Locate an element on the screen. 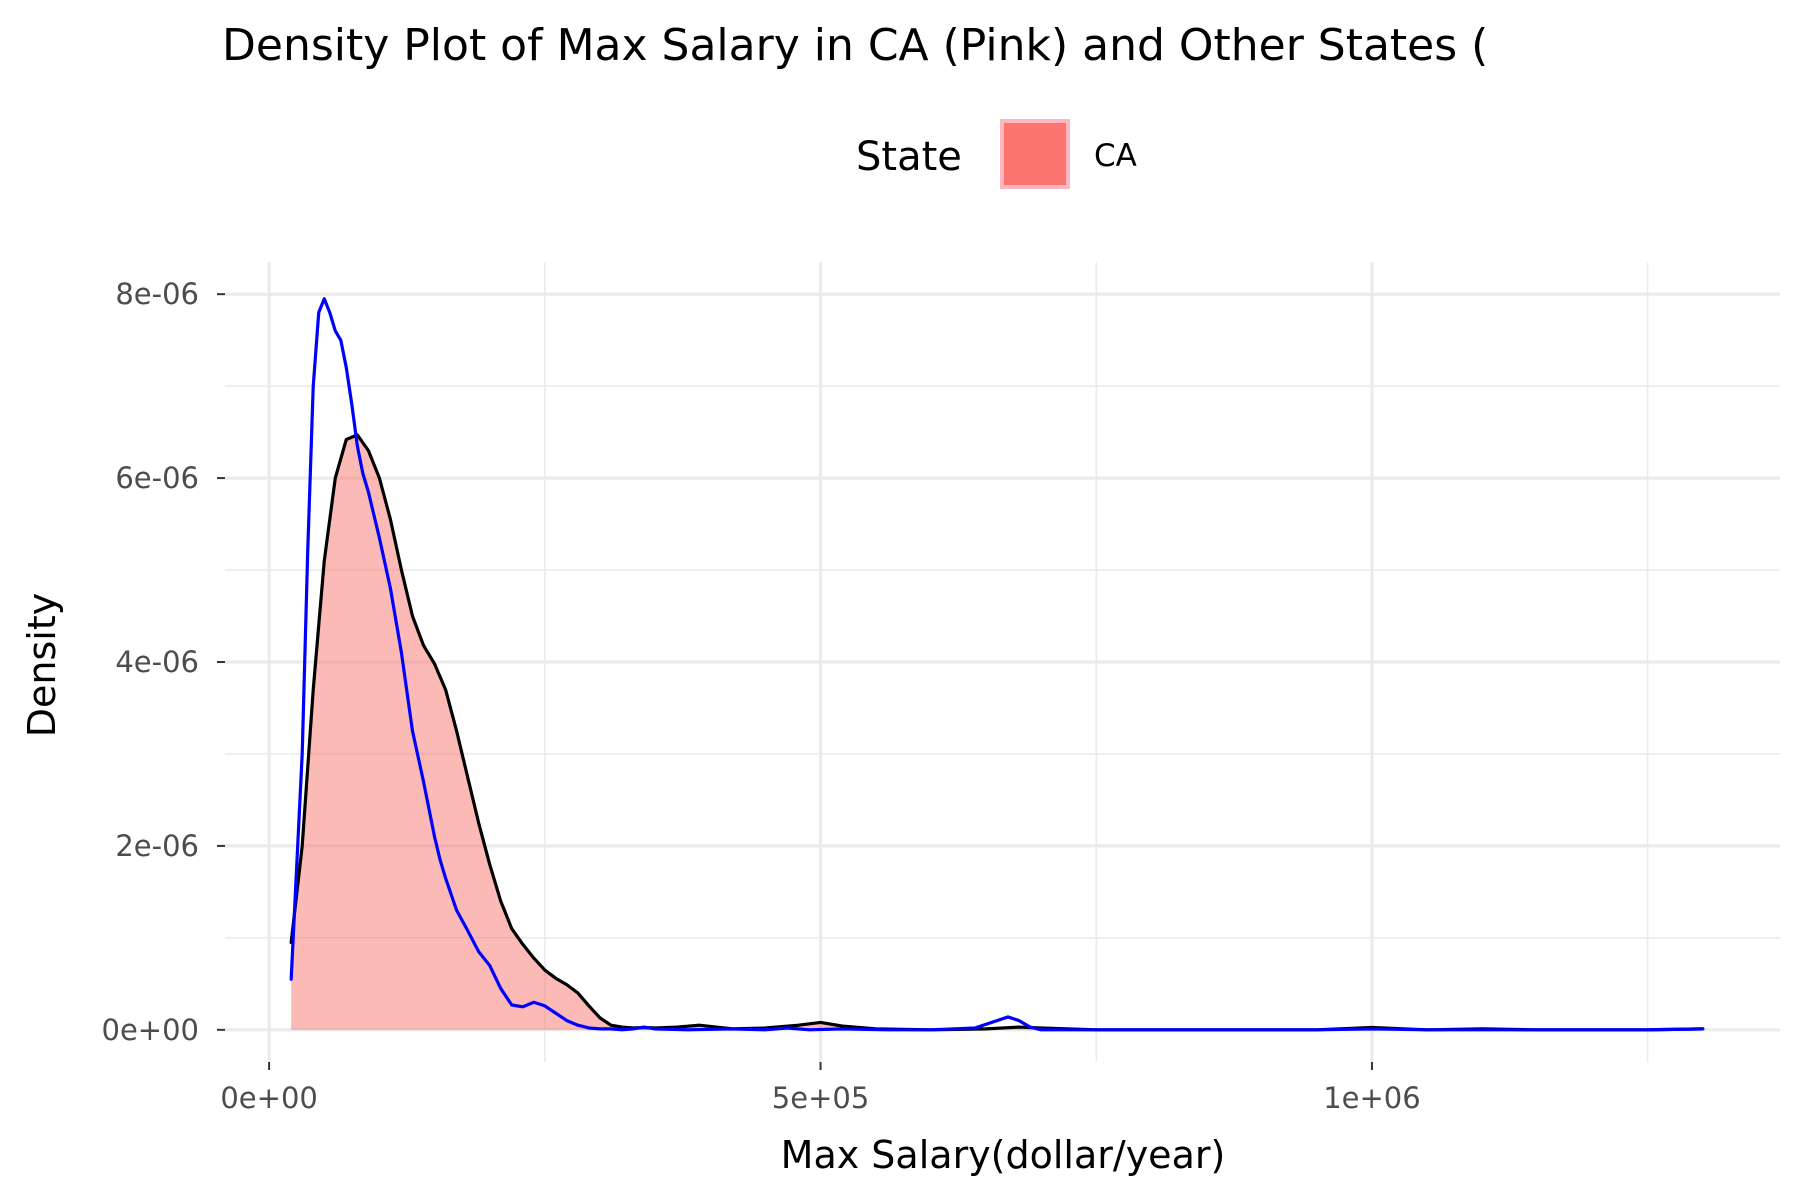 This screenshot has width=1800, height=1200. legend-key-ca is located at coordinates (1035, 154).